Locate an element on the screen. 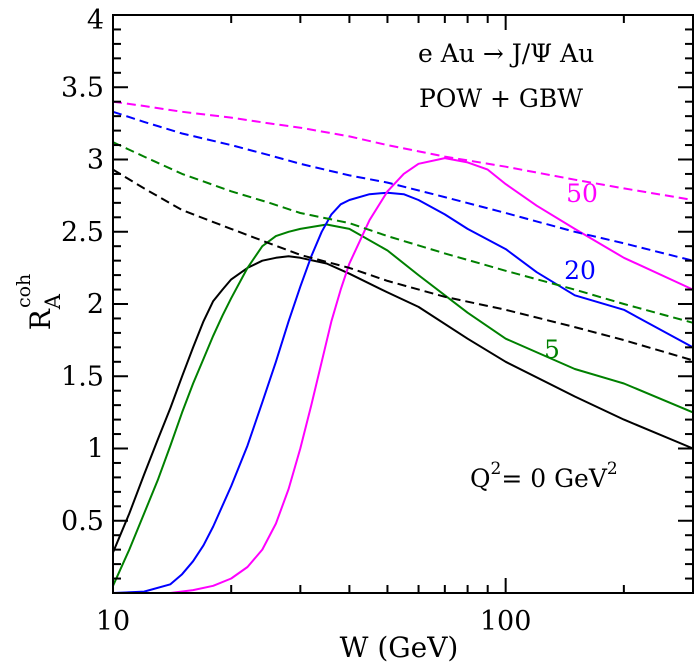  series-label-5: 5 is located at coordinates (552, 349).